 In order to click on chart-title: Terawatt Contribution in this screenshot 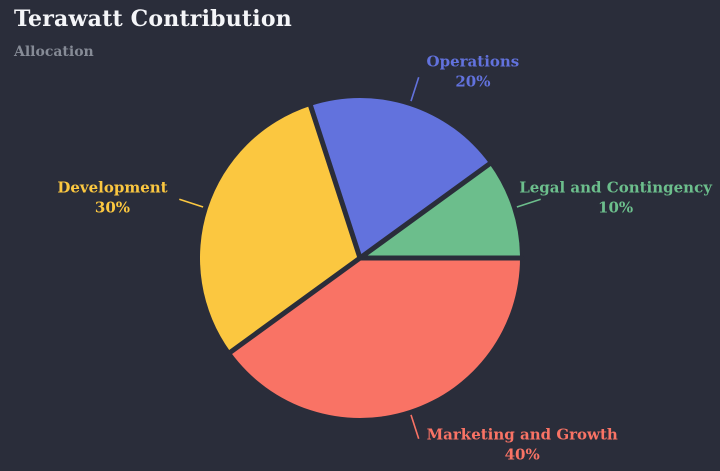, I will do `click(153, 19)`.